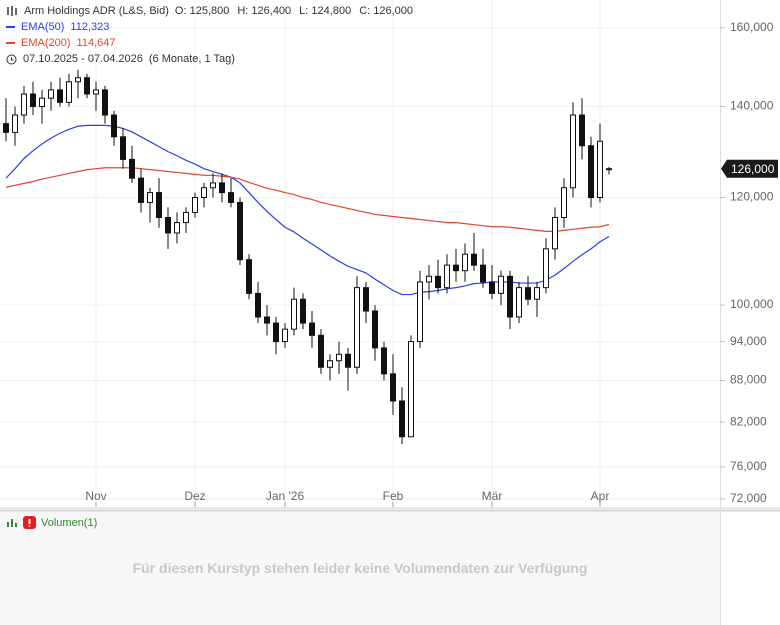 This screenshot has height=625, width=780. What do you see at coordinates (752, 304) in the screenshot?
I see `y-tick-label: 100,000` at bounding box center [752, 304].